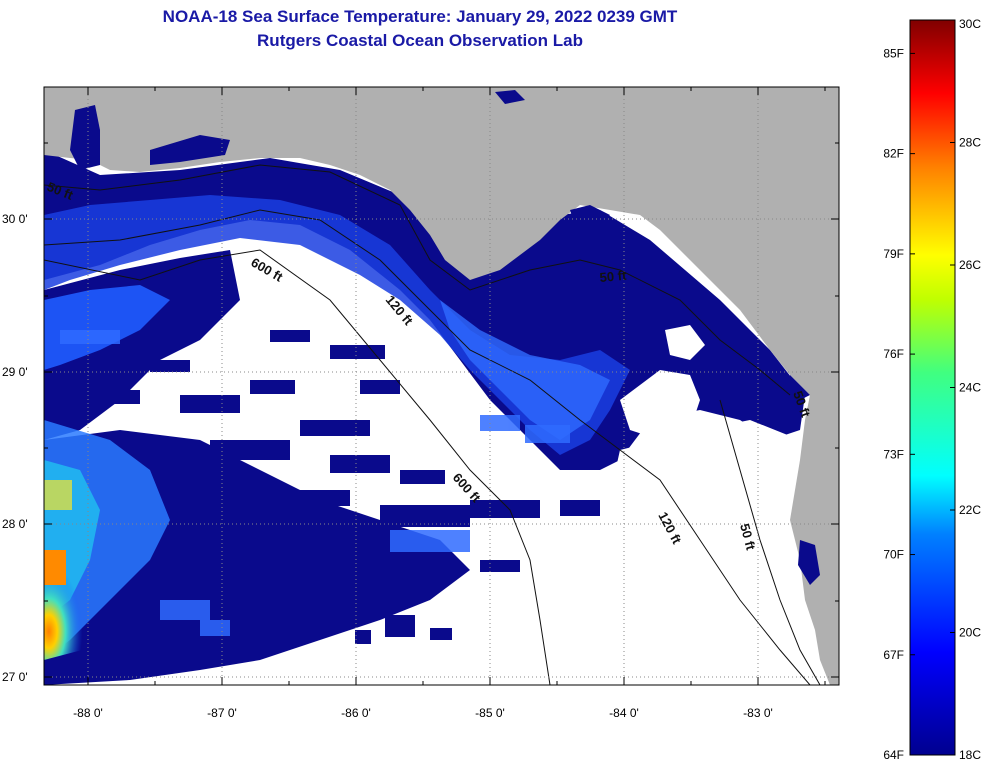 The image size is (992, 770). What do you see at coordinates (15, 219) in the screenshot?
I see `lat-label-30: 30 0'` at bounding box center [15, 219].